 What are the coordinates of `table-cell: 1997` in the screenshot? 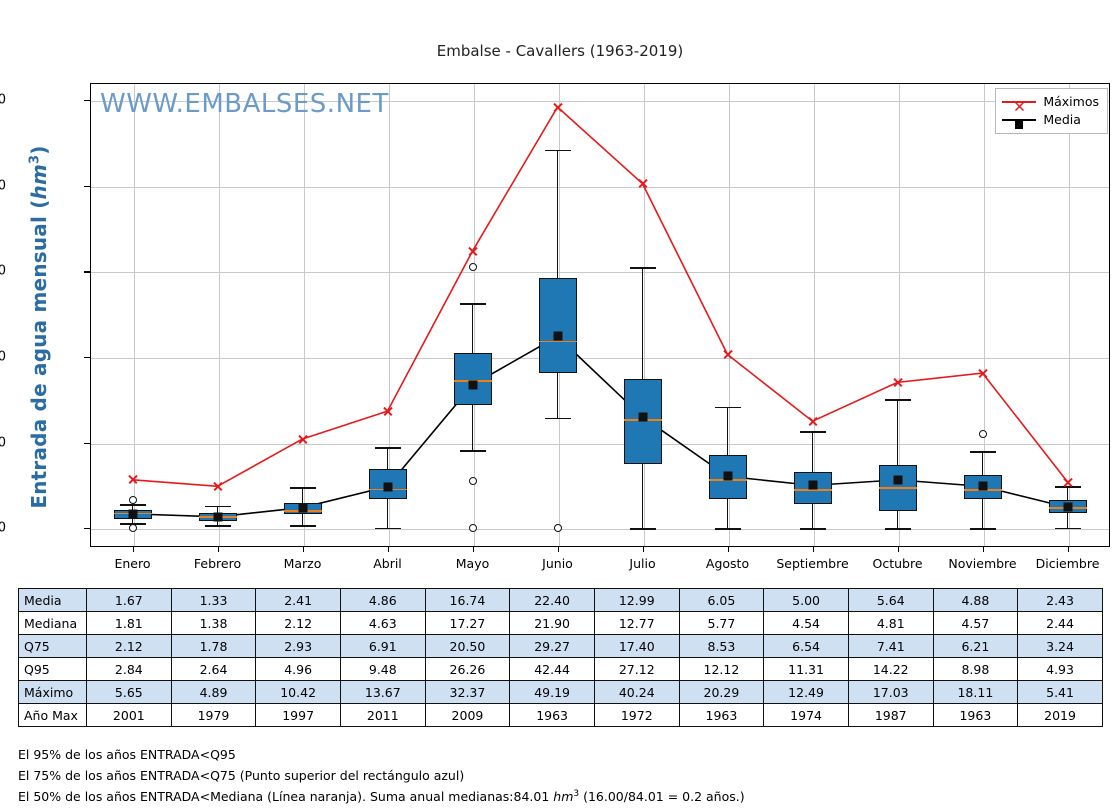 It's located at (298, 715).